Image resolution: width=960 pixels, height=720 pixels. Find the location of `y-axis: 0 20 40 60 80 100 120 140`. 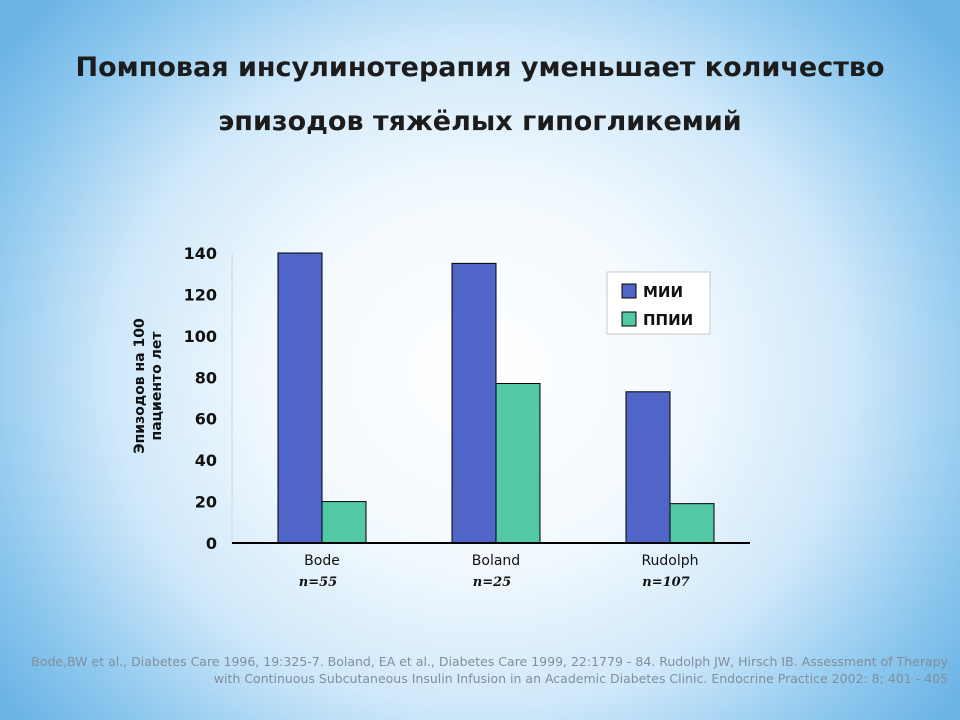

y-axis: 0 20 40 60 80 100 120 140 is located at coordinates (208, 398).